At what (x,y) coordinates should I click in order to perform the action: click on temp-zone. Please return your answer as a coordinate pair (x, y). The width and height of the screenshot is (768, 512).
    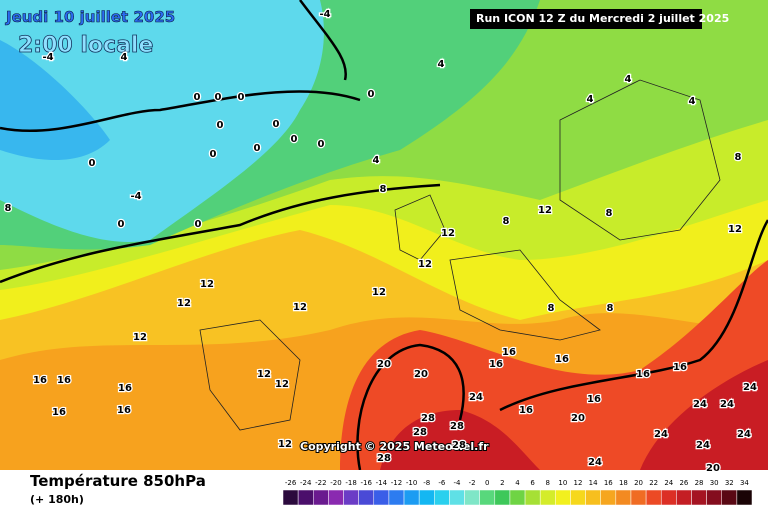
    Looking at the image, I should click on (574, 415).